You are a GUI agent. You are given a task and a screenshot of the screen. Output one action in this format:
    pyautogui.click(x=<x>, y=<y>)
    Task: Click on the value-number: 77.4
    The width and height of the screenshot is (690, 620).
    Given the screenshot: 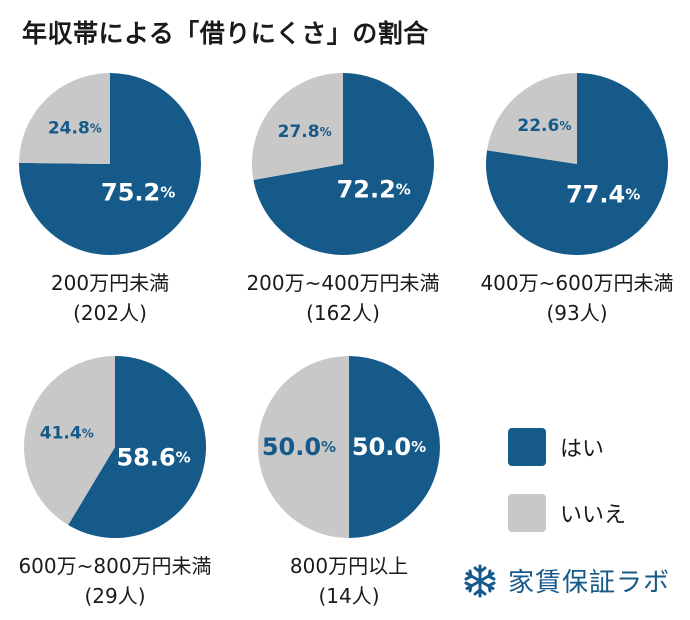 What is the action you would take?
    pyautogui.click(x=595, y=194)
    